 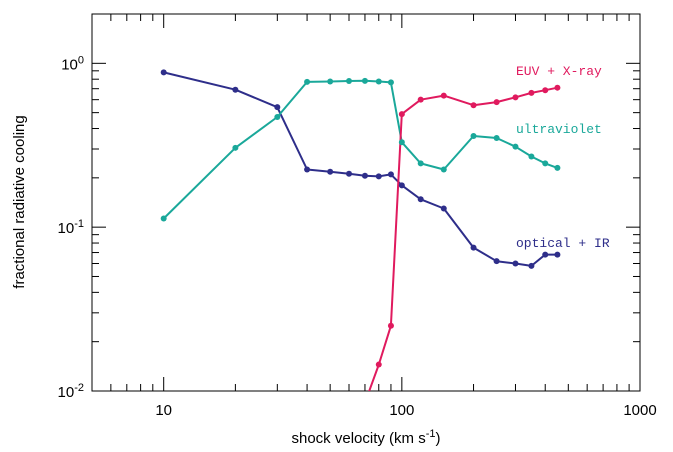 What do you see at coordinates (639, 410) in the screenshot?
I see `x-tick-label: 1000` at bounding box center [639, 410].